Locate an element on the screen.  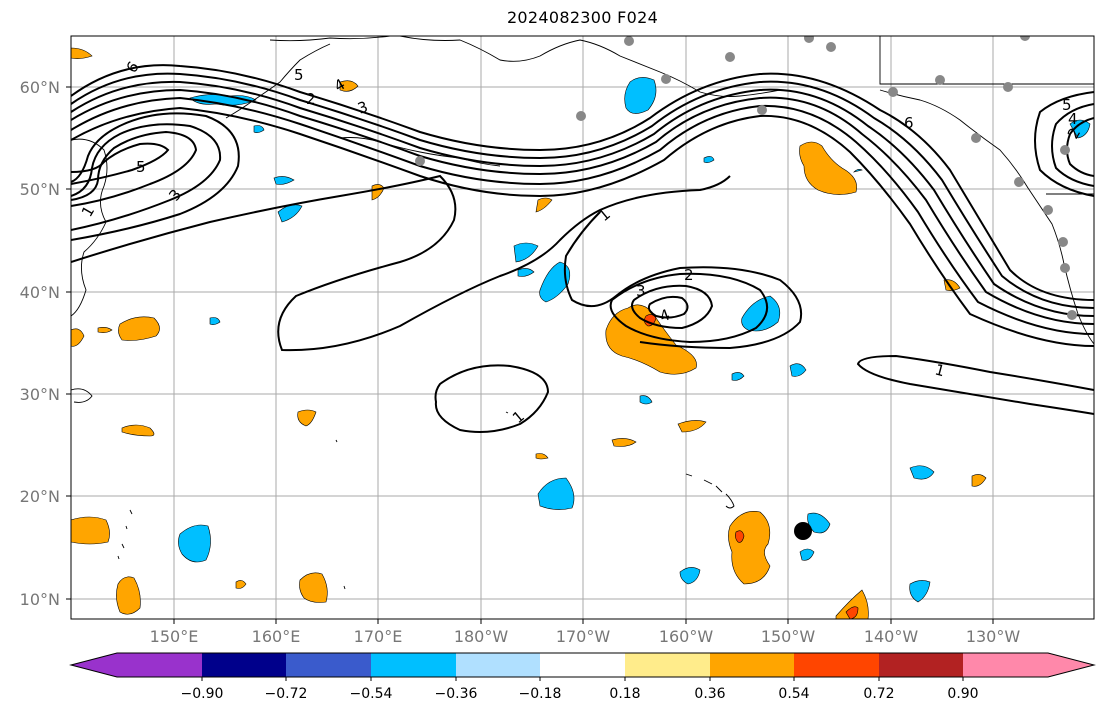
colorbar-tick-label: −0.54 is located at coordinates (371, 694).